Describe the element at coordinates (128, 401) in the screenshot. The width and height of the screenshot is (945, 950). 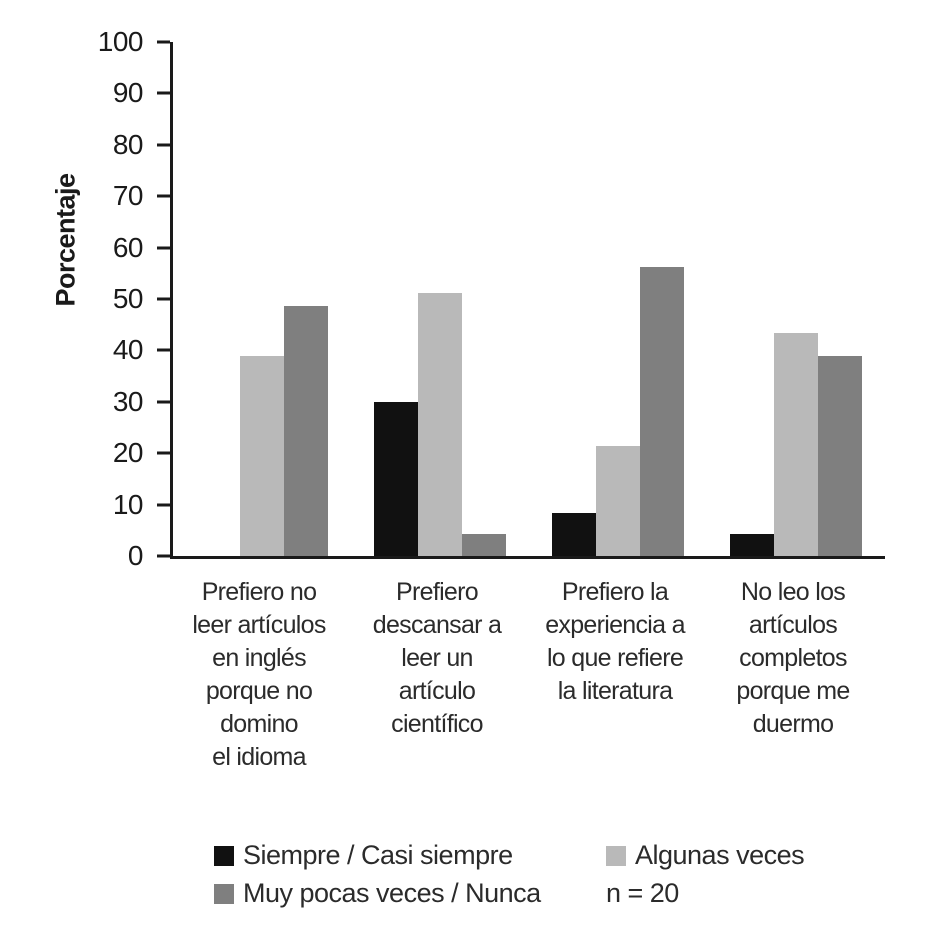
I see `y-tick-label: 30` at that location.